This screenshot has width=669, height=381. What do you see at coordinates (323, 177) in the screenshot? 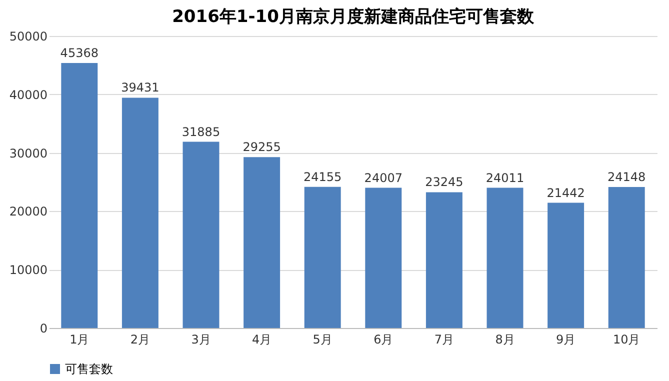
I see `data-label: 24155` at bounding box center [323, 177].